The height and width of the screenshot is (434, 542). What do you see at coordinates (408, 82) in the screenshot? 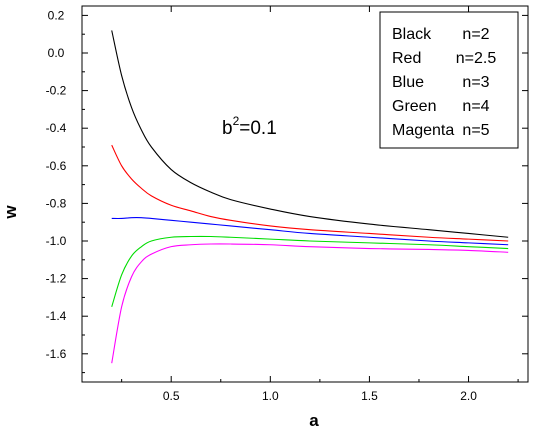
I see `legend-item-label: Blue` at bounding box center [408, 82].